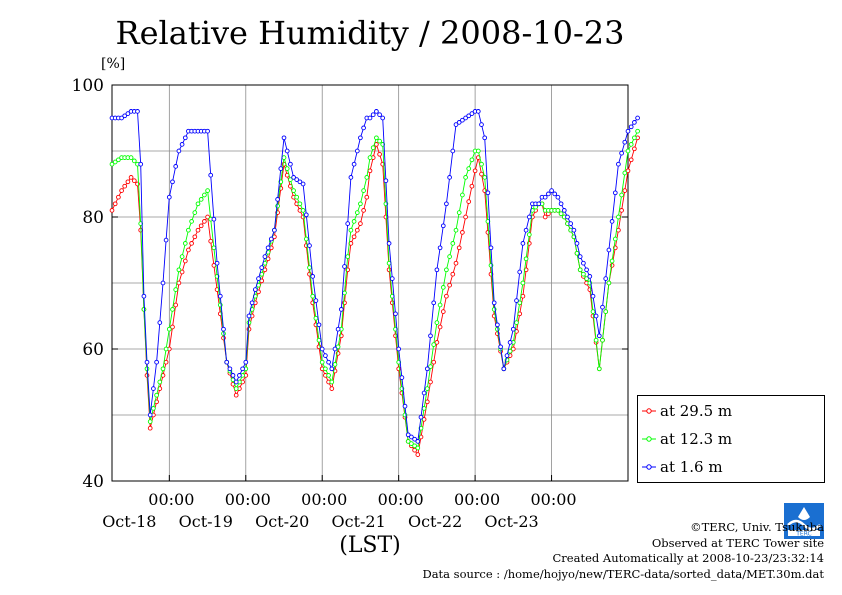  What do you see at coordinates (737, 542) in the screenshot?
I see `credit-observed: Observed at TERC Tower site` at bounding box center [737, 542].